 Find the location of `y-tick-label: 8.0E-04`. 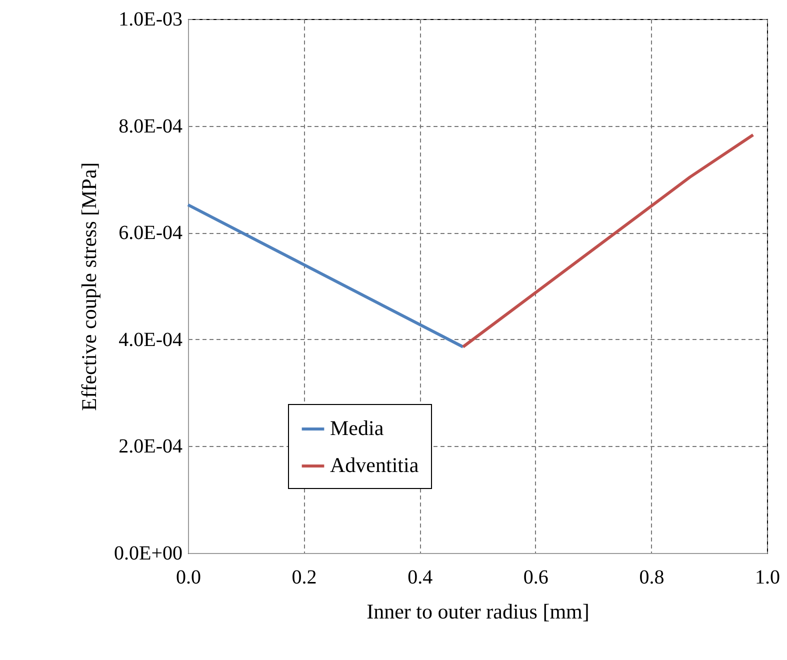

y-tick-label: 8.0E-04 is located at coordinates (150, 126).